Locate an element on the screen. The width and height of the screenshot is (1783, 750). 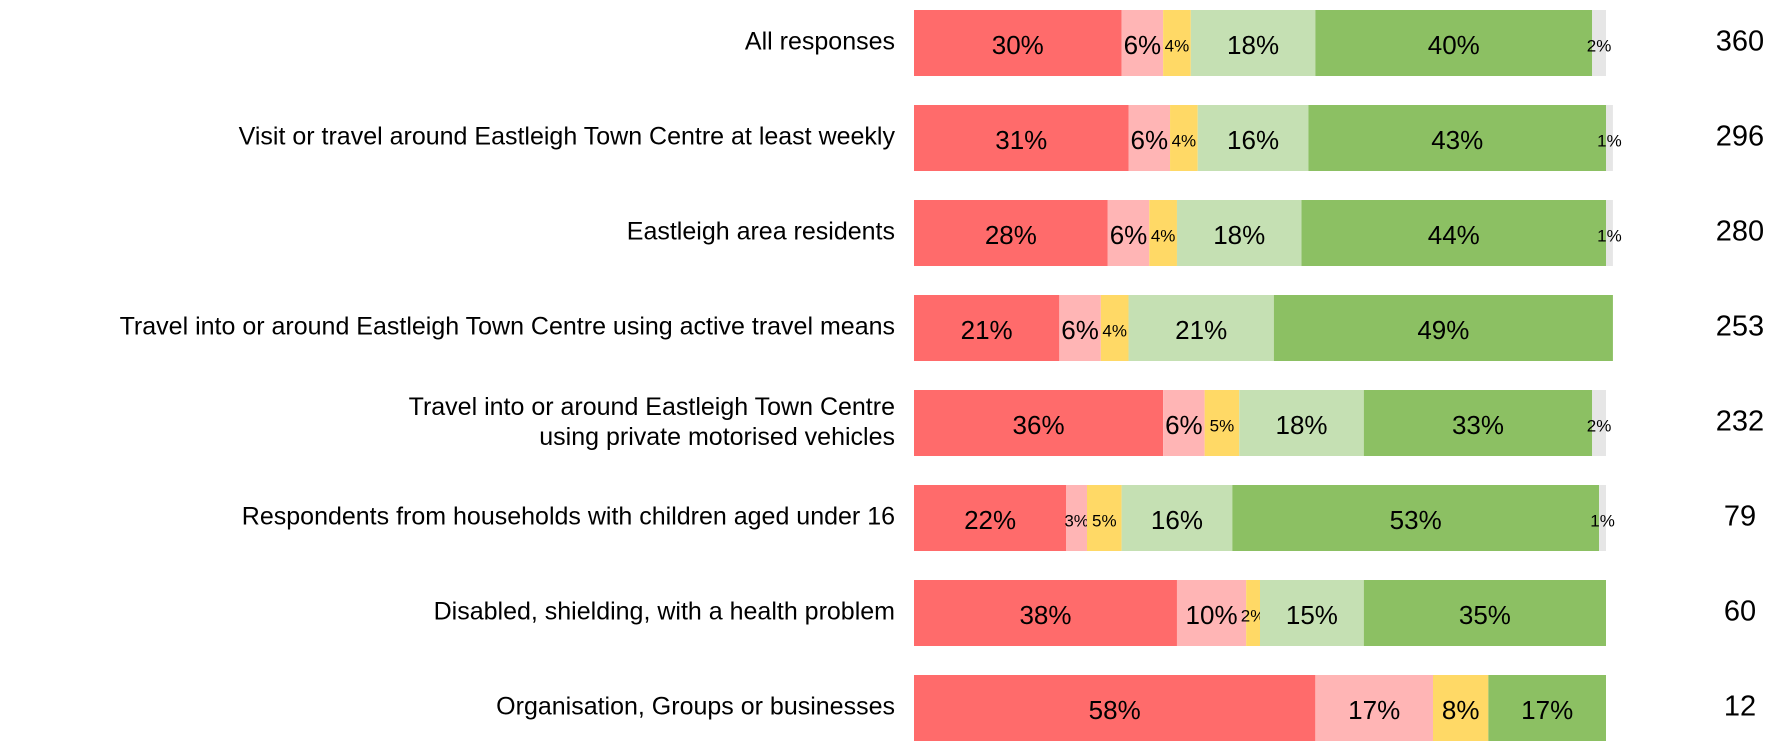
value-label: 43% is located at coordinates (1457, 140).